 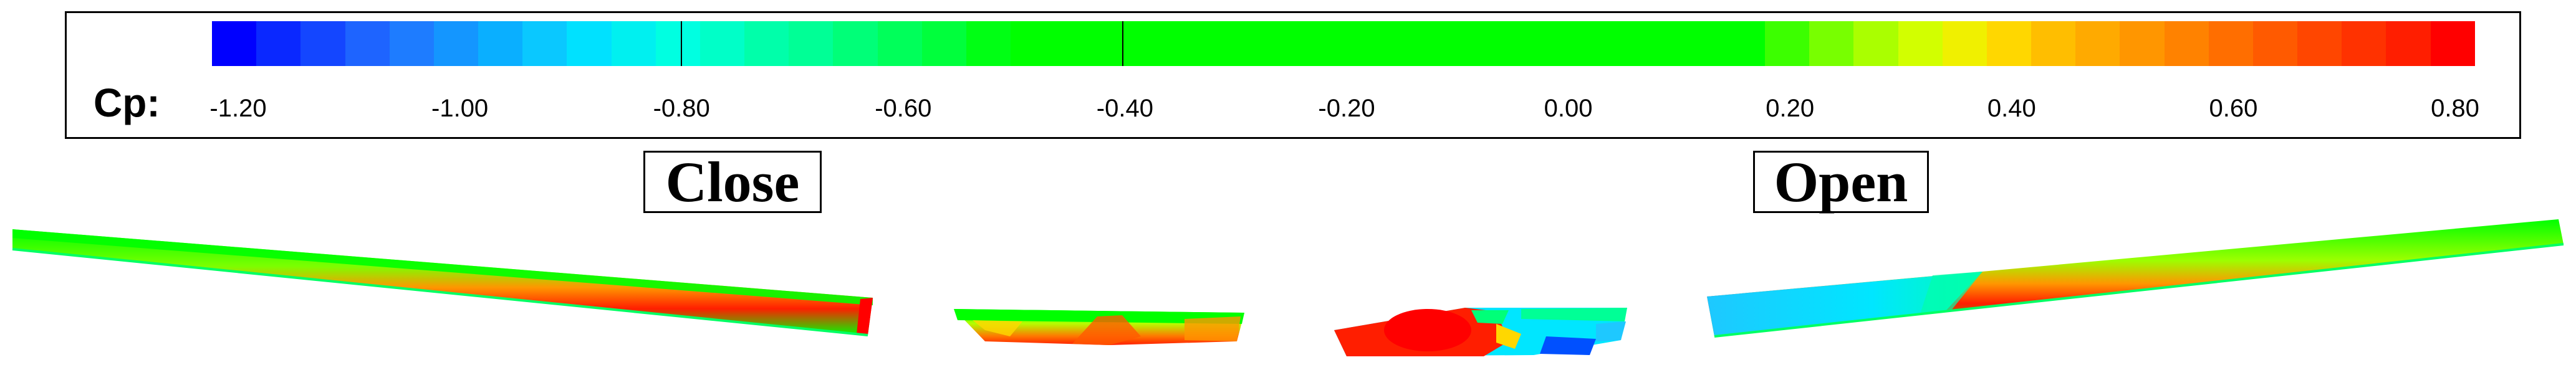 What do you see at coordinates (1346, 108) in the screenshot?
I see `colorbar-tick-label: -0.20` at bounding box center [1346, 108].